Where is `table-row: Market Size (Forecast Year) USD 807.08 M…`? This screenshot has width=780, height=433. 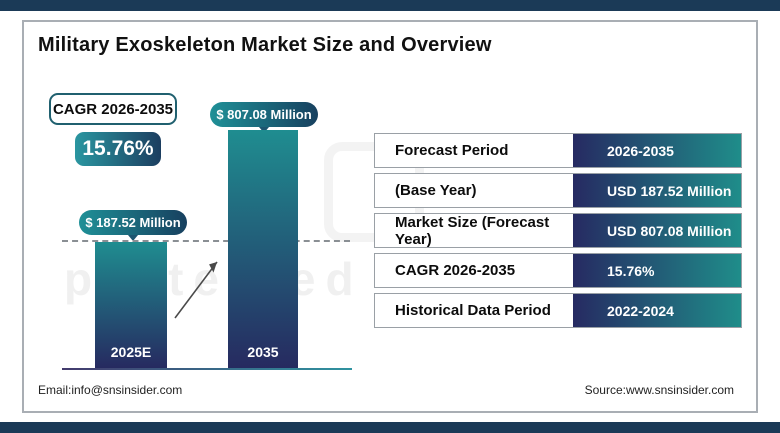
table-row: Market Size (Forecast Year) USD 807.08 M… is located at coordinates (558, 230).